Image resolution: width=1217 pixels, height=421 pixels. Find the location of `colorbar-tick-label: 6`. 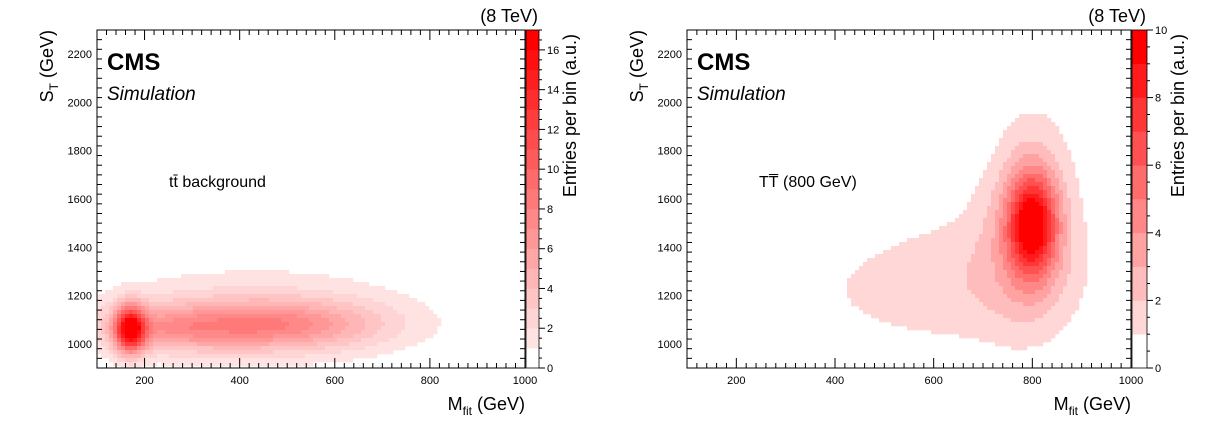

colorbar-tick-label: 6 is located at coordinates (550, 250).